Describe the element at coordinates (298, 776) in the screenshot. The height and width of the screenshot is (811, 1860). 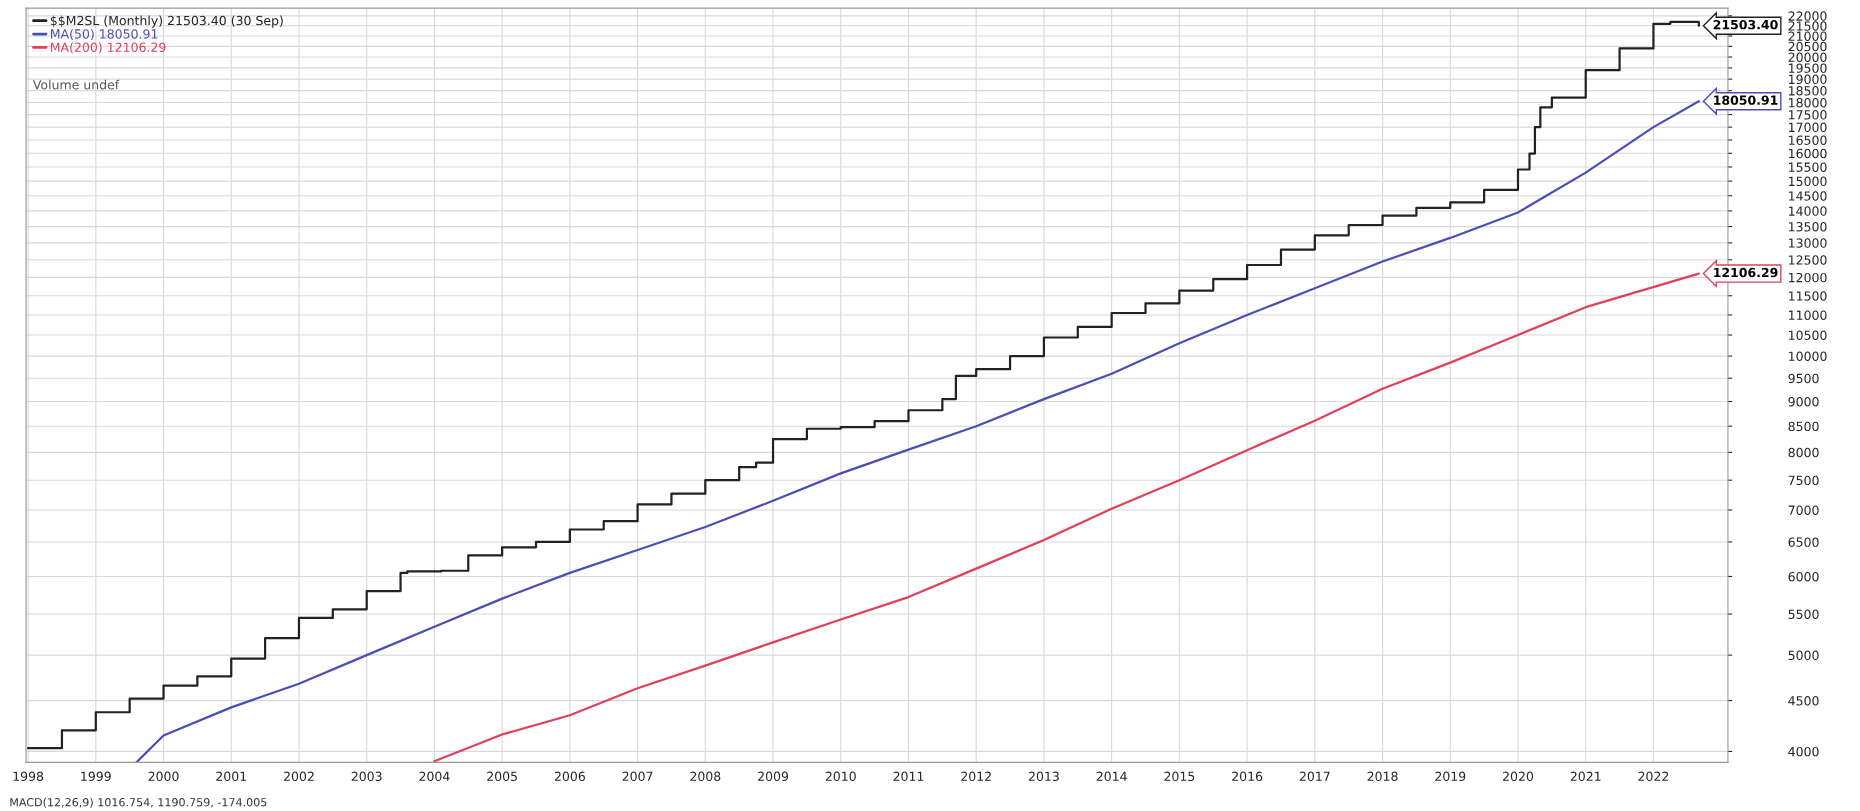
I see `x-tick-label: 2002` at that location.